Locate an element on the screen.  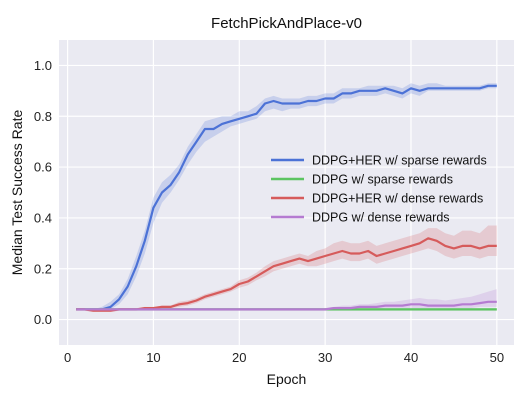
y-tick-label: 1.0 is located at coordinates (43, 65).